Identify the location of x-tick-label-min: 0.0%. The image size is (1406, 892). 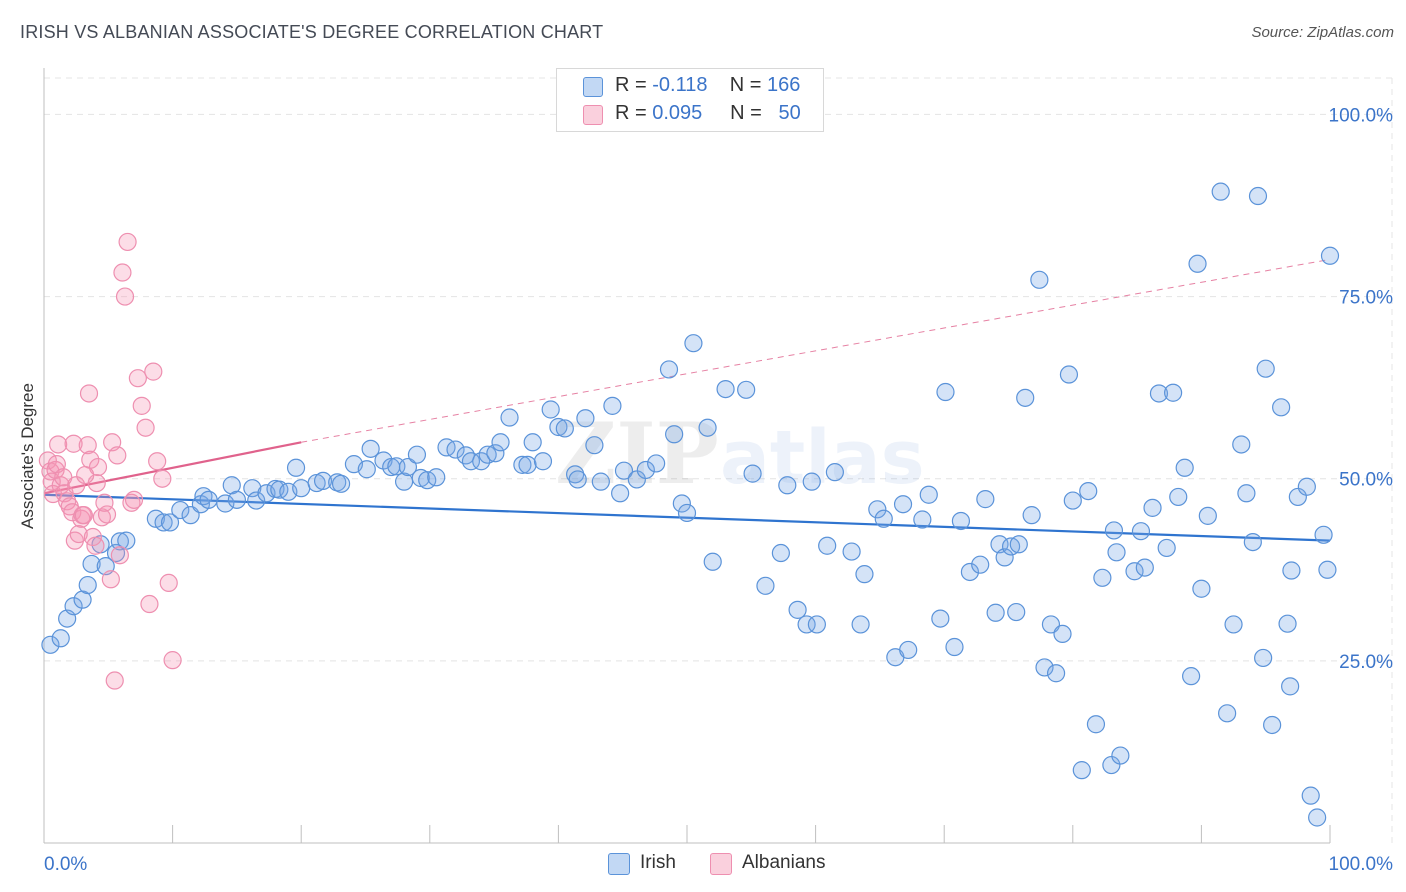
(65, 864).